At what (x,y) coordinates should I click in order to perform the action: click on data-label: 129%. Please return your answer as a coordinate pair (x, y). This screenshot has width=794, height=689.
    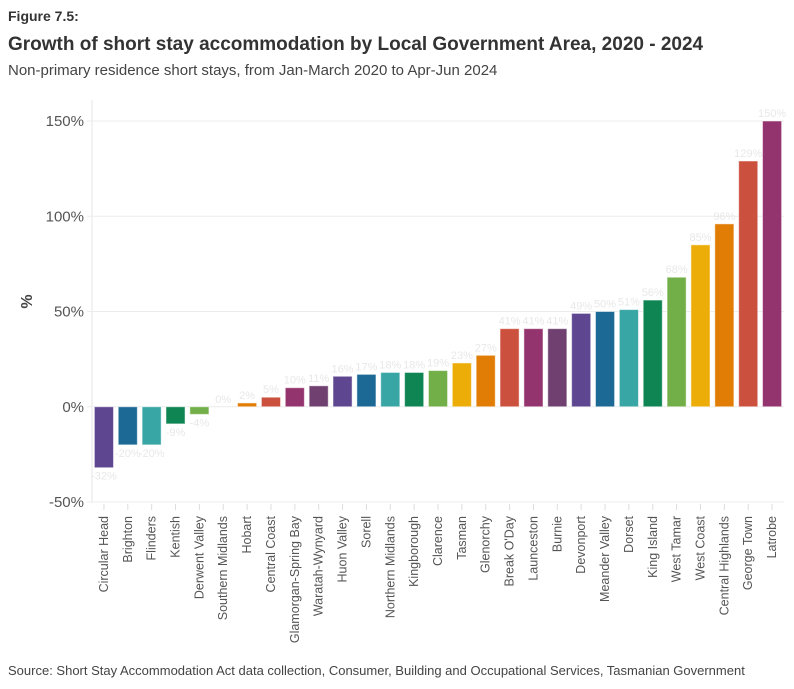
    Looking at the image, I should click on (748, 154).